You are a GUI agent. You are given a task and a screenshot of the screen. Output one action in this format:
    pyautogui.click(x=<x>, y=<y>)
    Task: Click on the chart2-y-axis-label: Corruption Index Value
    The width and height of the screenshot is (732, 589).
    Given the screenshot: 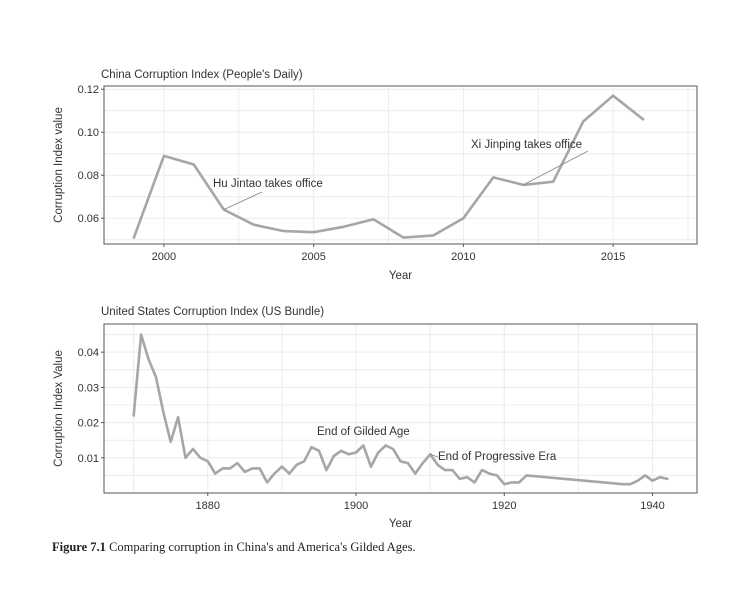 What is the action you would take?
    pyautogui.click(x=59, y=408)
    